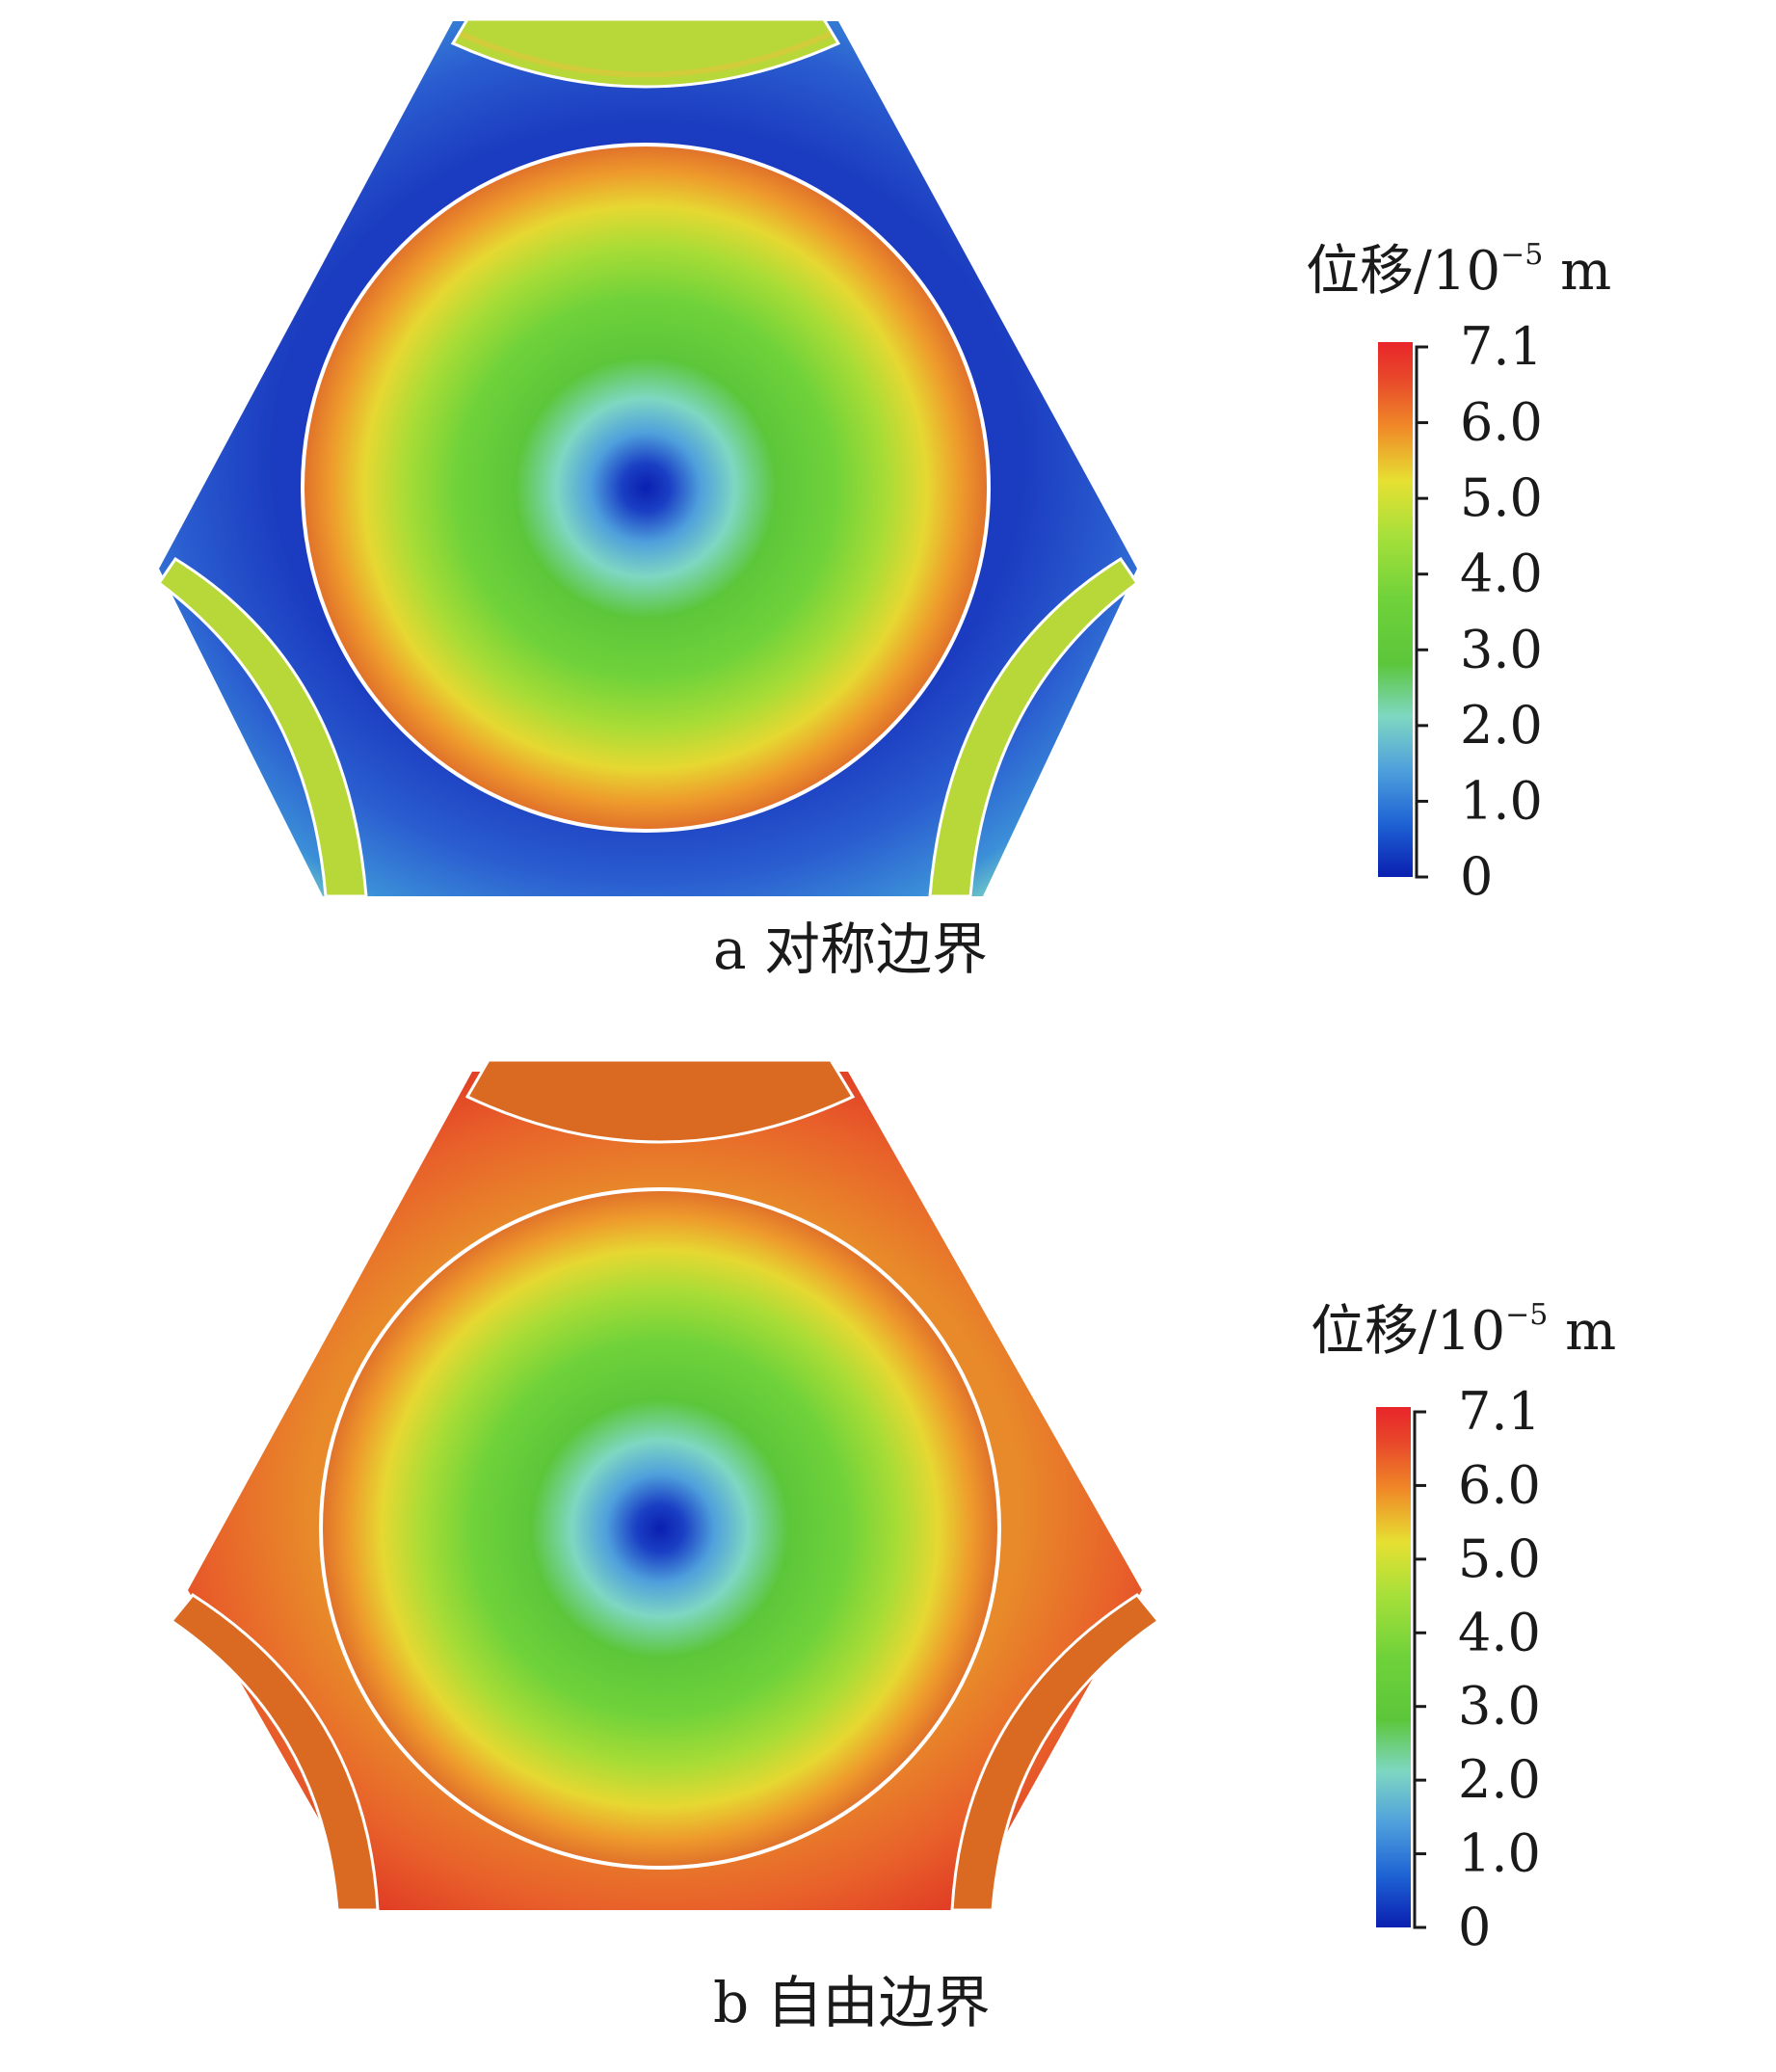 The image size is (1776, 2072). What do you see at coordinates (1577, 271) in the screenshot?
I see `legend-unit-a: m` at bounding box center [1577, 271].